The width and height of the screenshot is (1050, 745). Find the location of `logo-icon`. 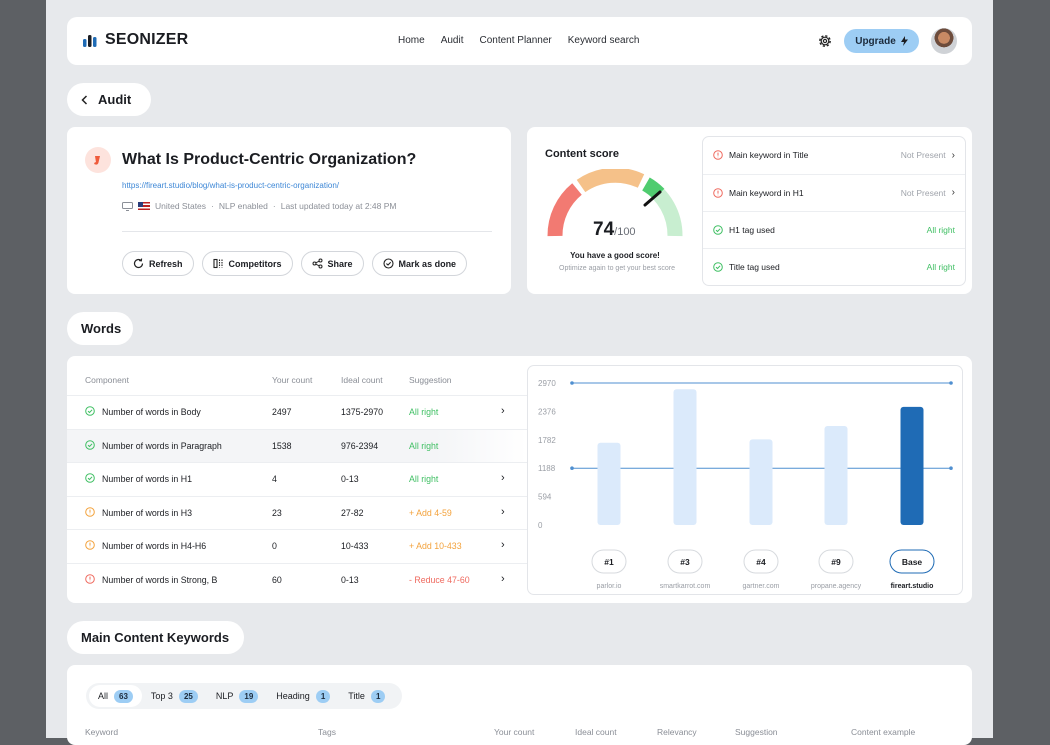

logo-icon is located at coordinates (90, 41).